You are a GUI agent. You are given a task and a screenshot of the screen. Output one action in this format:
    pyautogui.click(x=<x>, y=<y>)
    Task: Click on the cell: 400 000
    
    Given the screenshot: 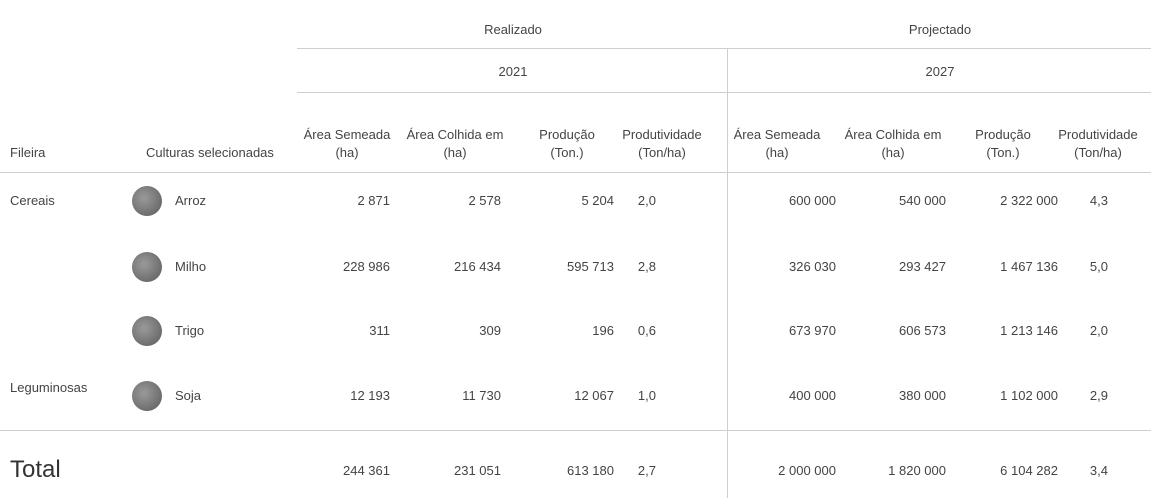 What is the action you would take?
    pyautogui.click(x=812, y=395)
    